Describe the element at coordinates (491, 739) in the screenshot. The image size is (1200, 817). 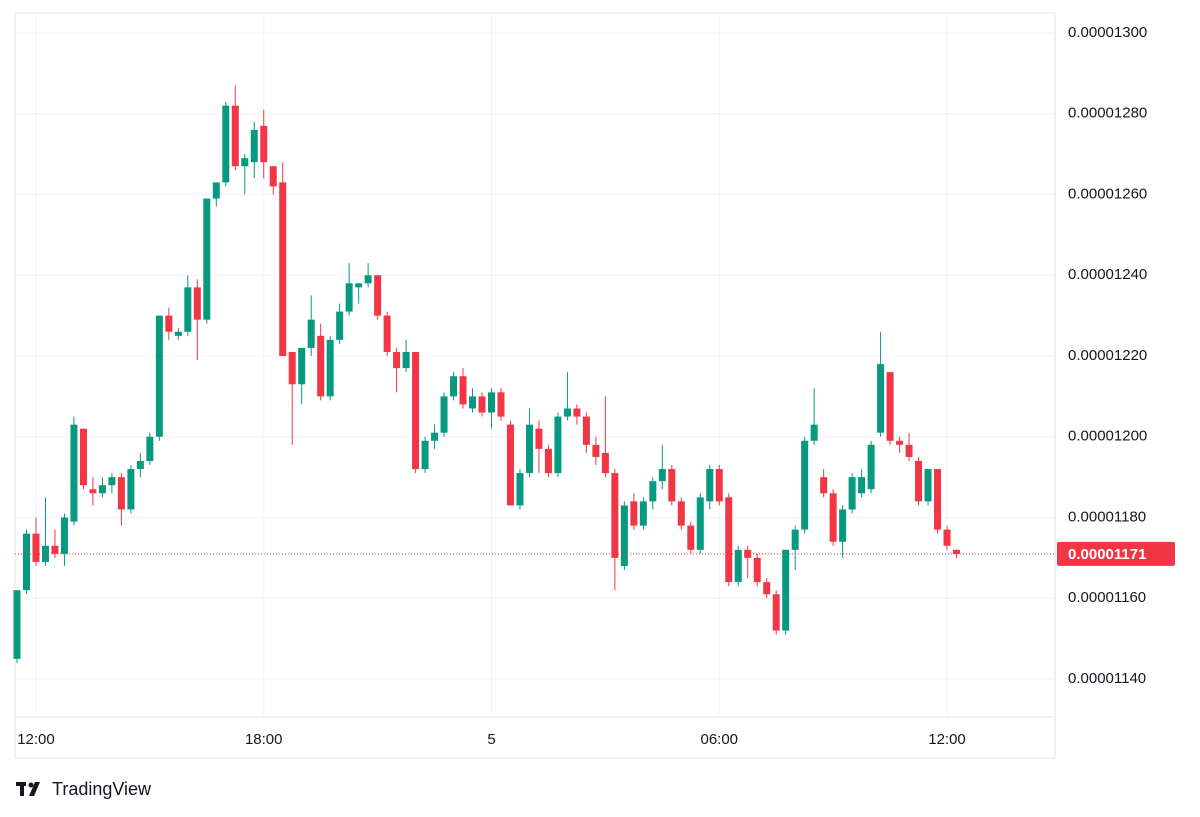
I see `x-tick-label: 5` at that location.